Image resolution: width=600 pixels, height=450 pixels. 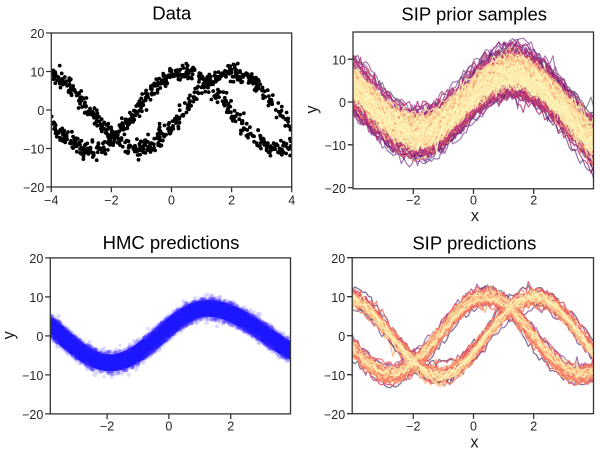 I want to click on svg-text: SIP predictions, so click(x=474, y=243).